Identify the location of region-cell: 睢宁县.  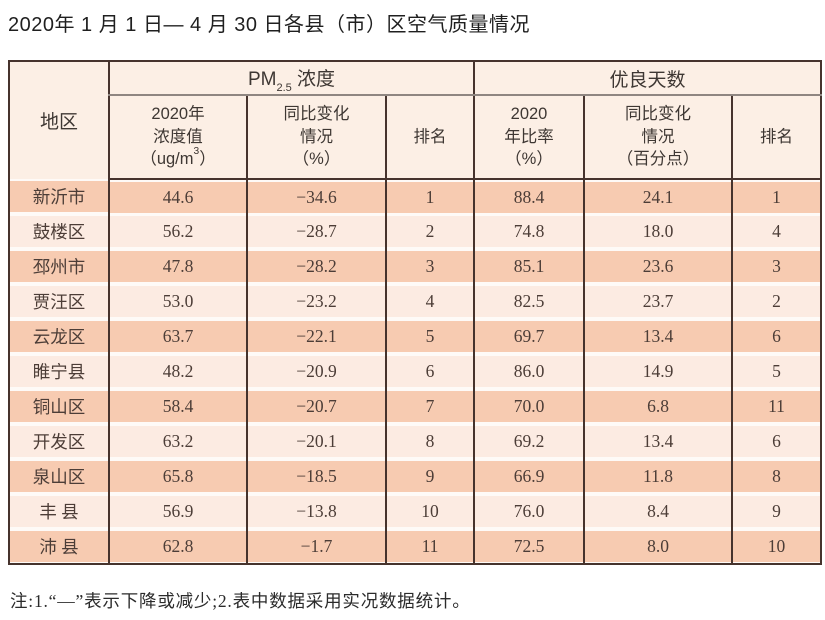
(59, 371).